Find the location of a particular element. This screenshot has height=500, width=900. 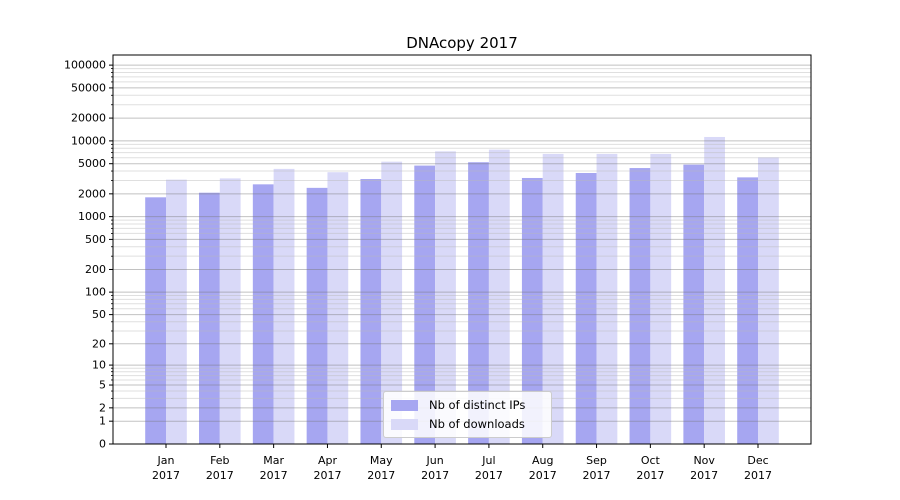

bar-distinct-ips-feb is located at coordinates (209, 318).